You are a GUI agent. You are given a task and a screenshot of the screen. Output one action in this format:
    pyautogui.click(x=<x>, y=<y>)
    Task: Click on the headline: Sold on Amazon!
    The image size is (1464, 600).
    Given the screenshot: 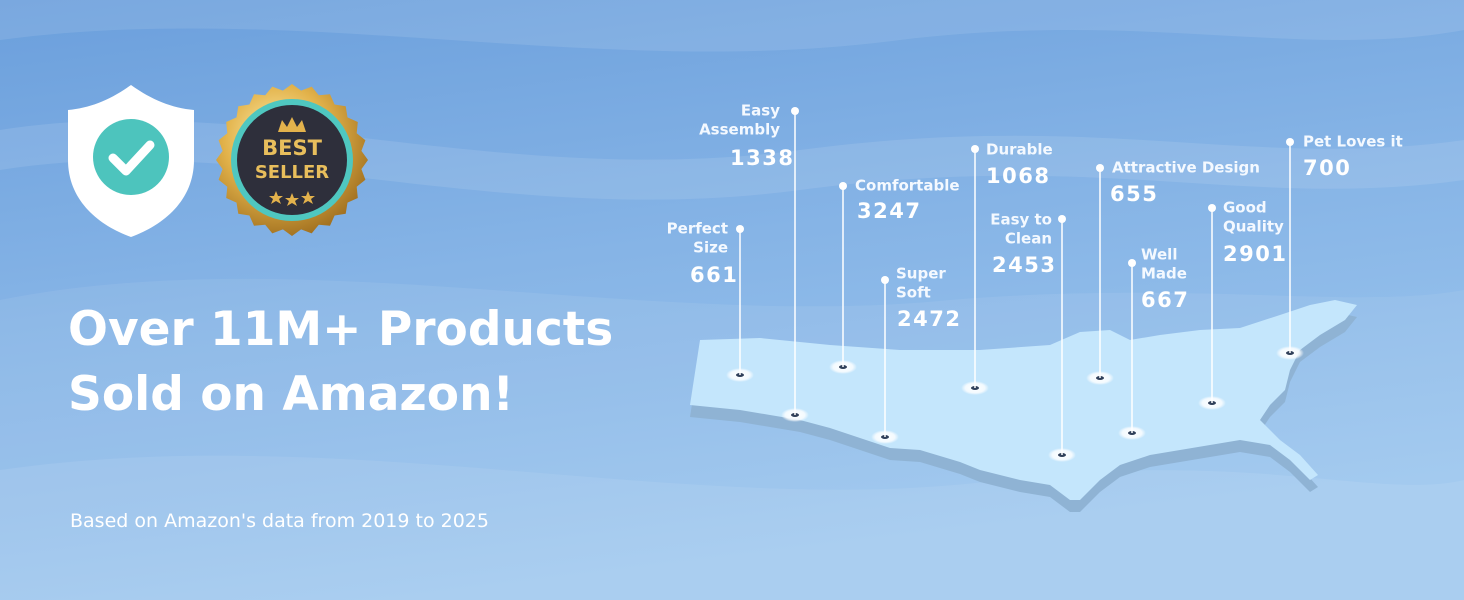 What is the action you would take?
    pyautogui.click(x=291, y=394)
    